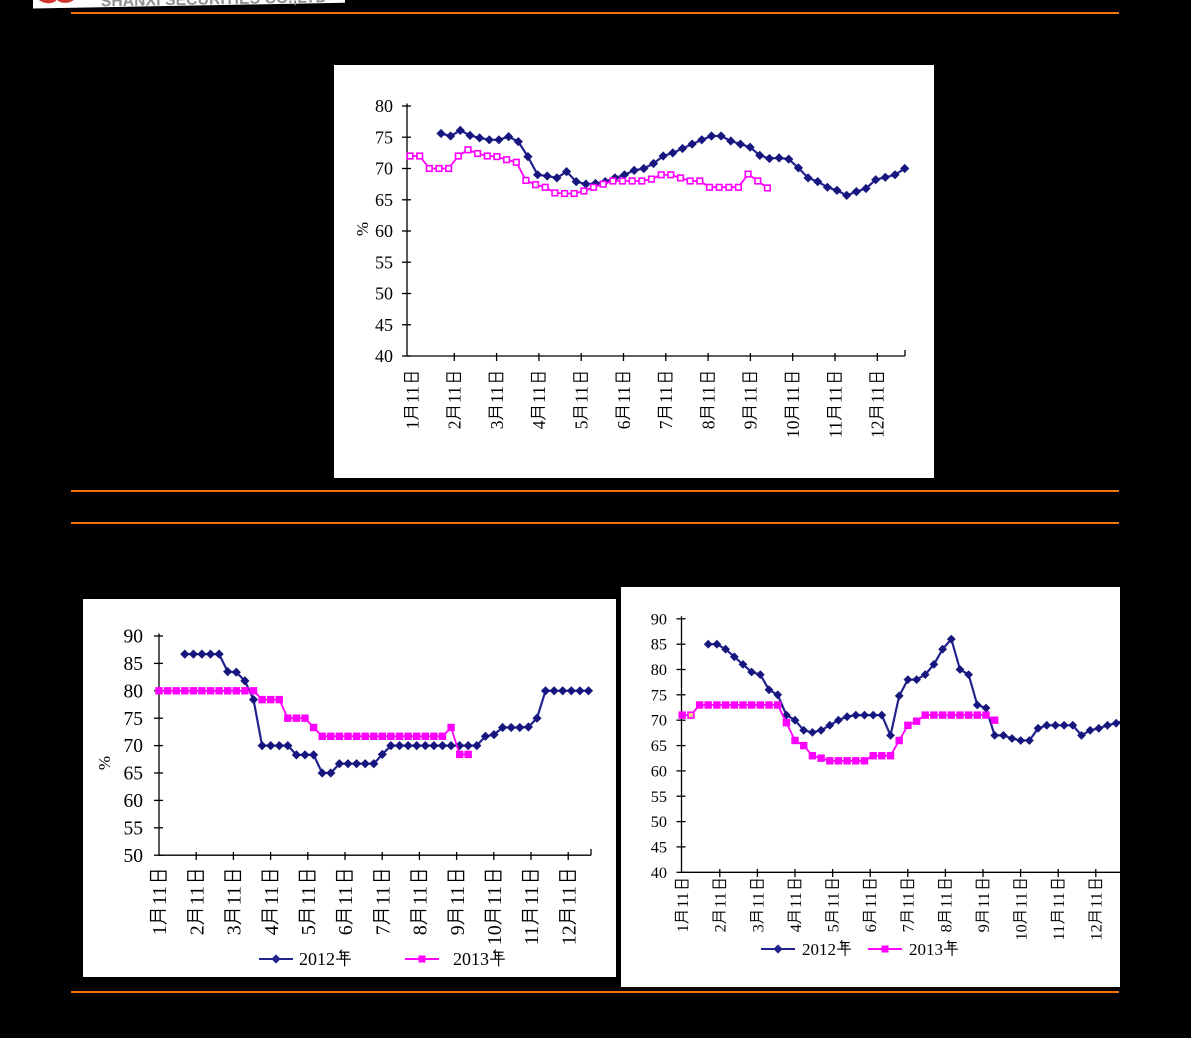  I want to click on svg-text: 45, so click(659, 847).